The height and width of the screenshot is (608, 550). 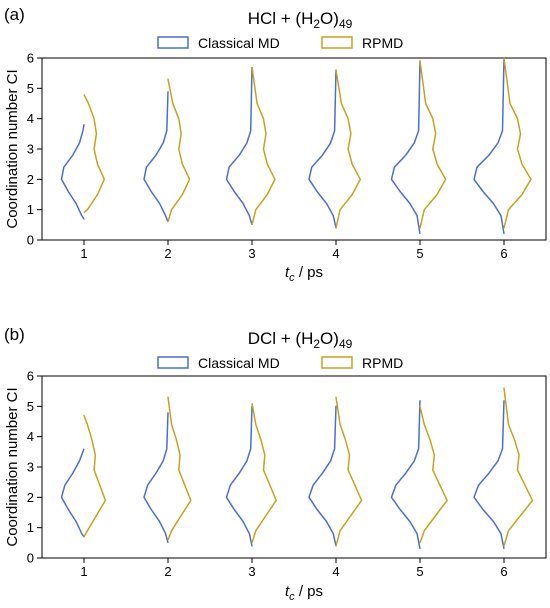 I want to click on panel-label: (a), so click(x=14, y=14).